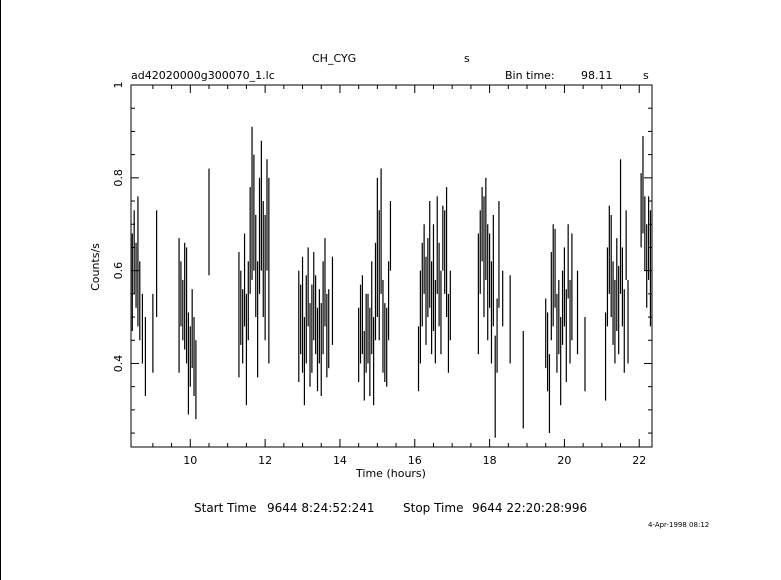  Describe the element at coordinates (334, 58) in the screenshot. I see `object-name: CH_CYG` at that location.